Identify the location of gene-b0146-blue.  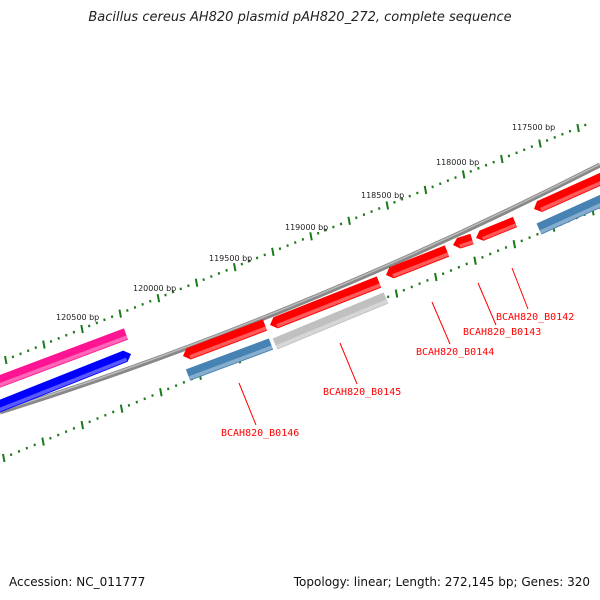
(229, 359).